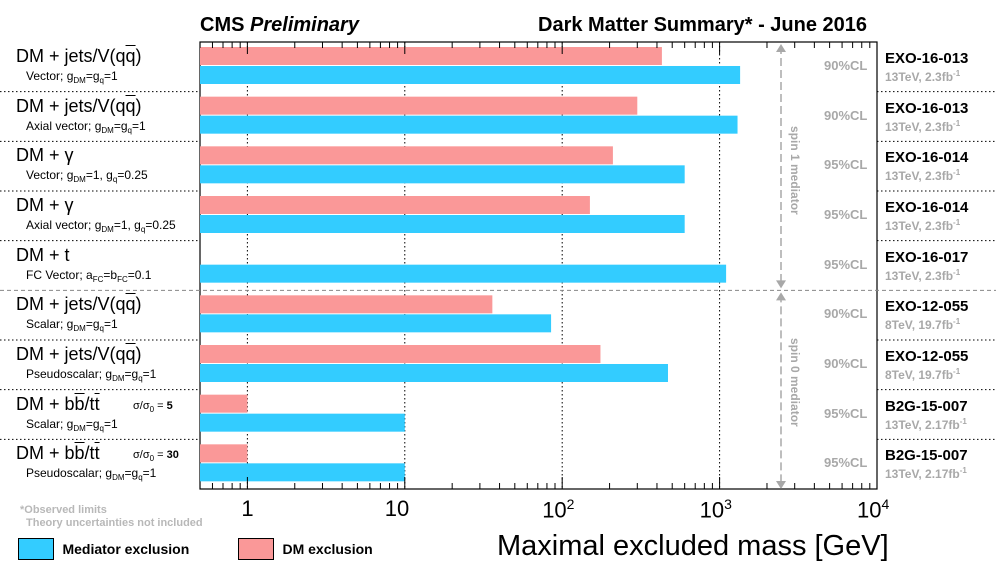 This screenshot has width=996, height=574. I want to click on row-ratio-7: σ/σ0 = 5, so click(153, 406).